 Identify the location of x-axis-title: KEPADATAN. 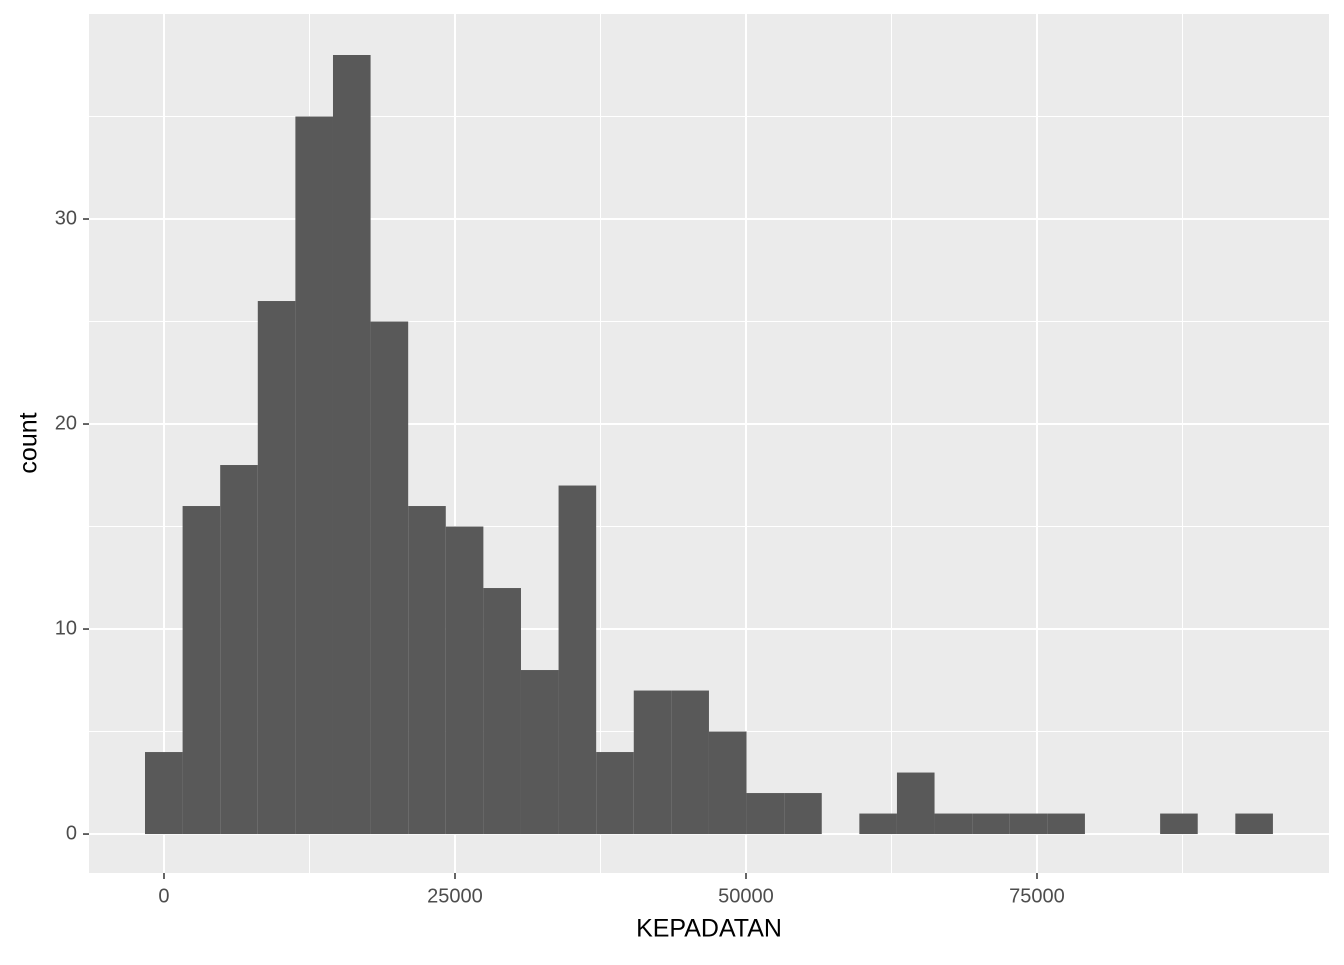
(709, 929).